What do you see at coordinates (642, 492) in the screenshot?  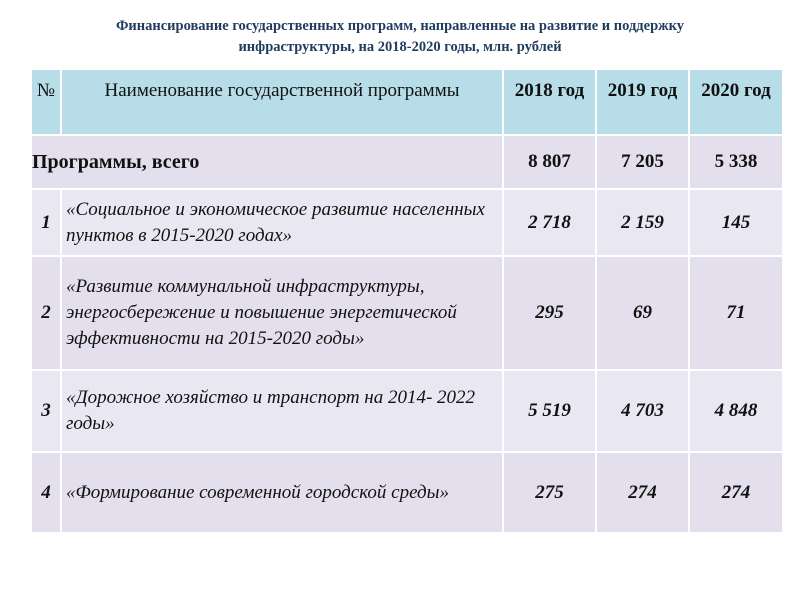 I see `row-2019: 274` at bounding box center [642, 492].